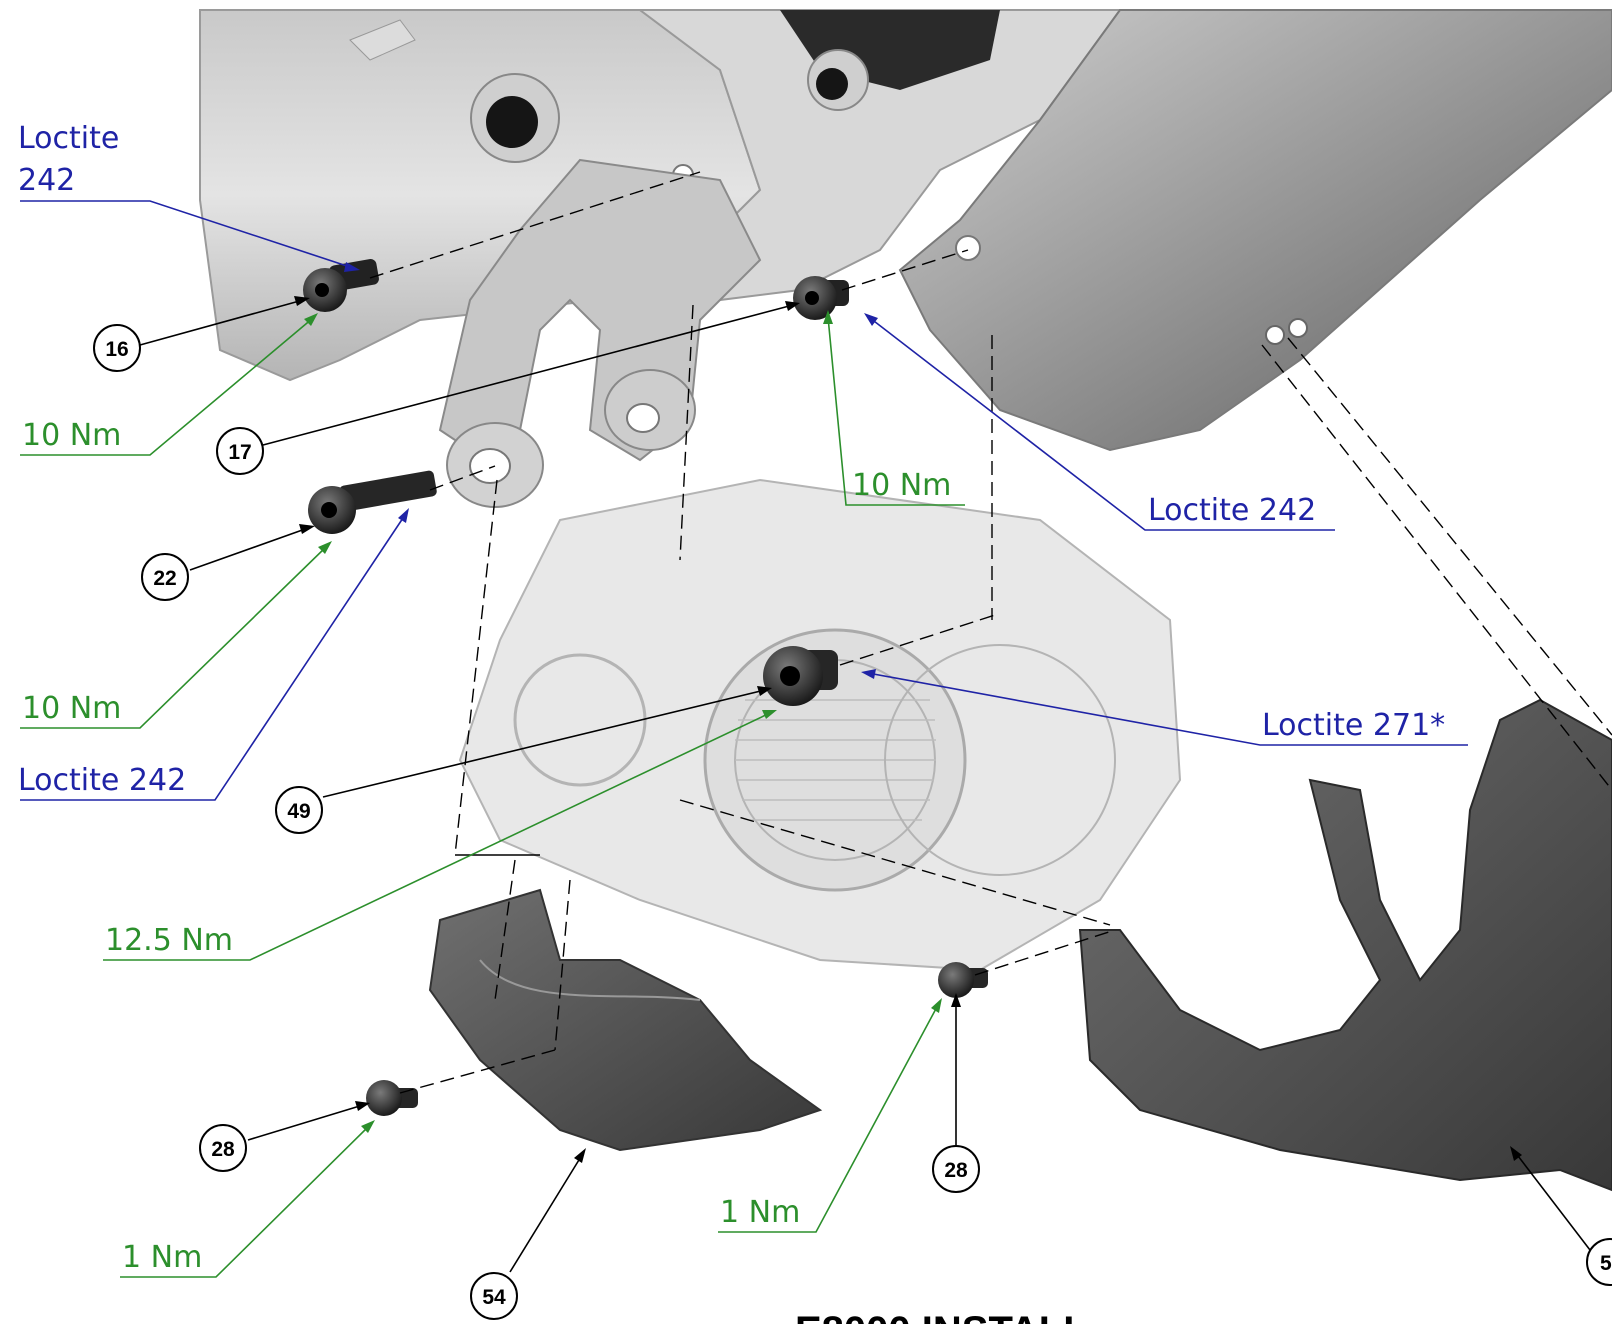  What do you see at coordinates (1353, 725) in the screenshot?
I see `loctite-271-label: Loctite 271*` at bounding box center [1353, 725].